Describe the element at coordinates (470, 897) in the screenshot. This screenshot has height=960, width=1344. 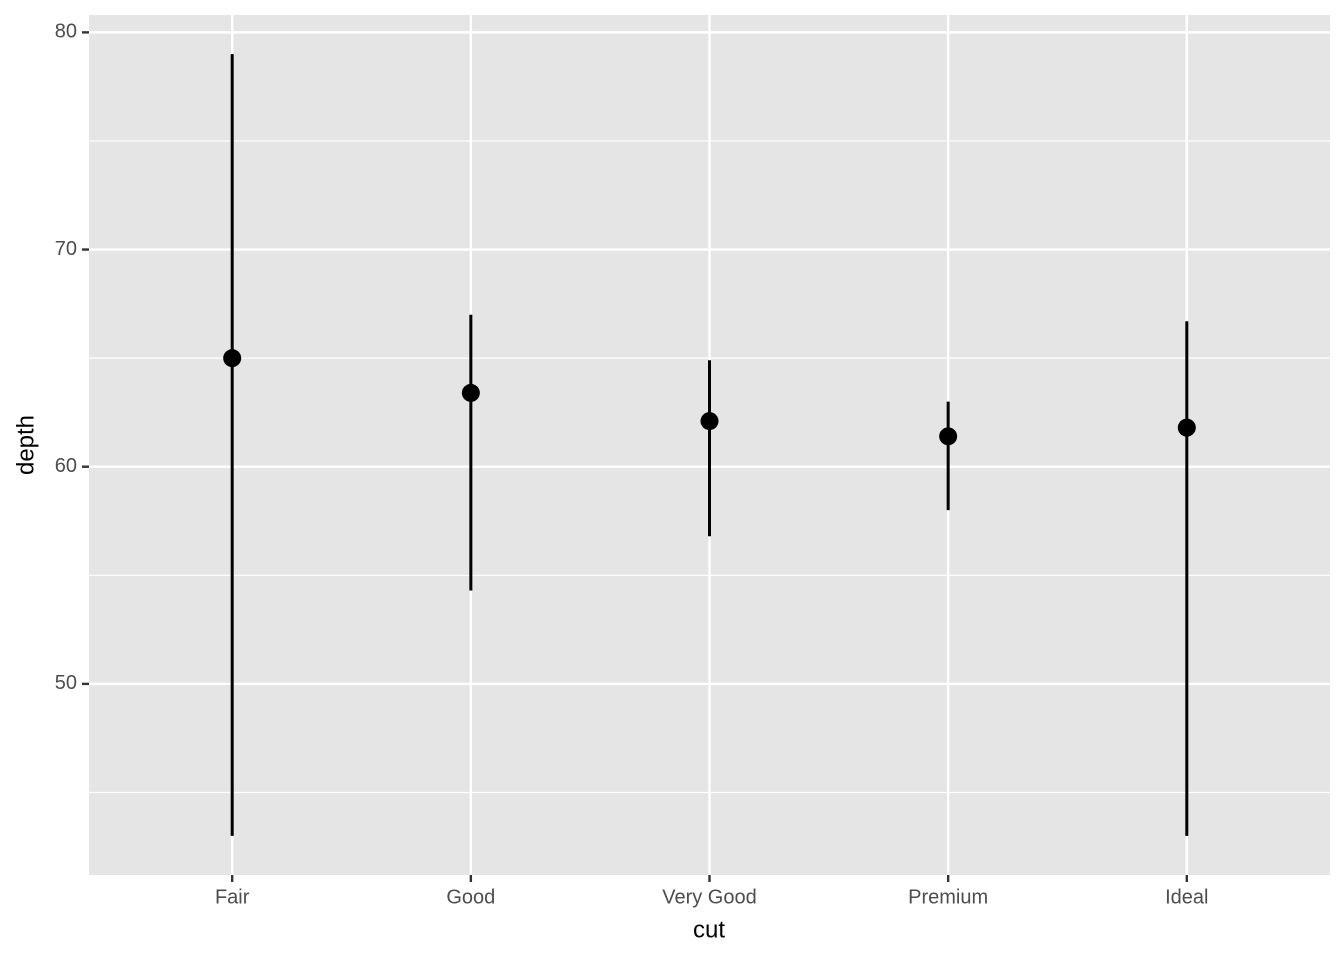
I see `x-tick-label: Good` at that location.